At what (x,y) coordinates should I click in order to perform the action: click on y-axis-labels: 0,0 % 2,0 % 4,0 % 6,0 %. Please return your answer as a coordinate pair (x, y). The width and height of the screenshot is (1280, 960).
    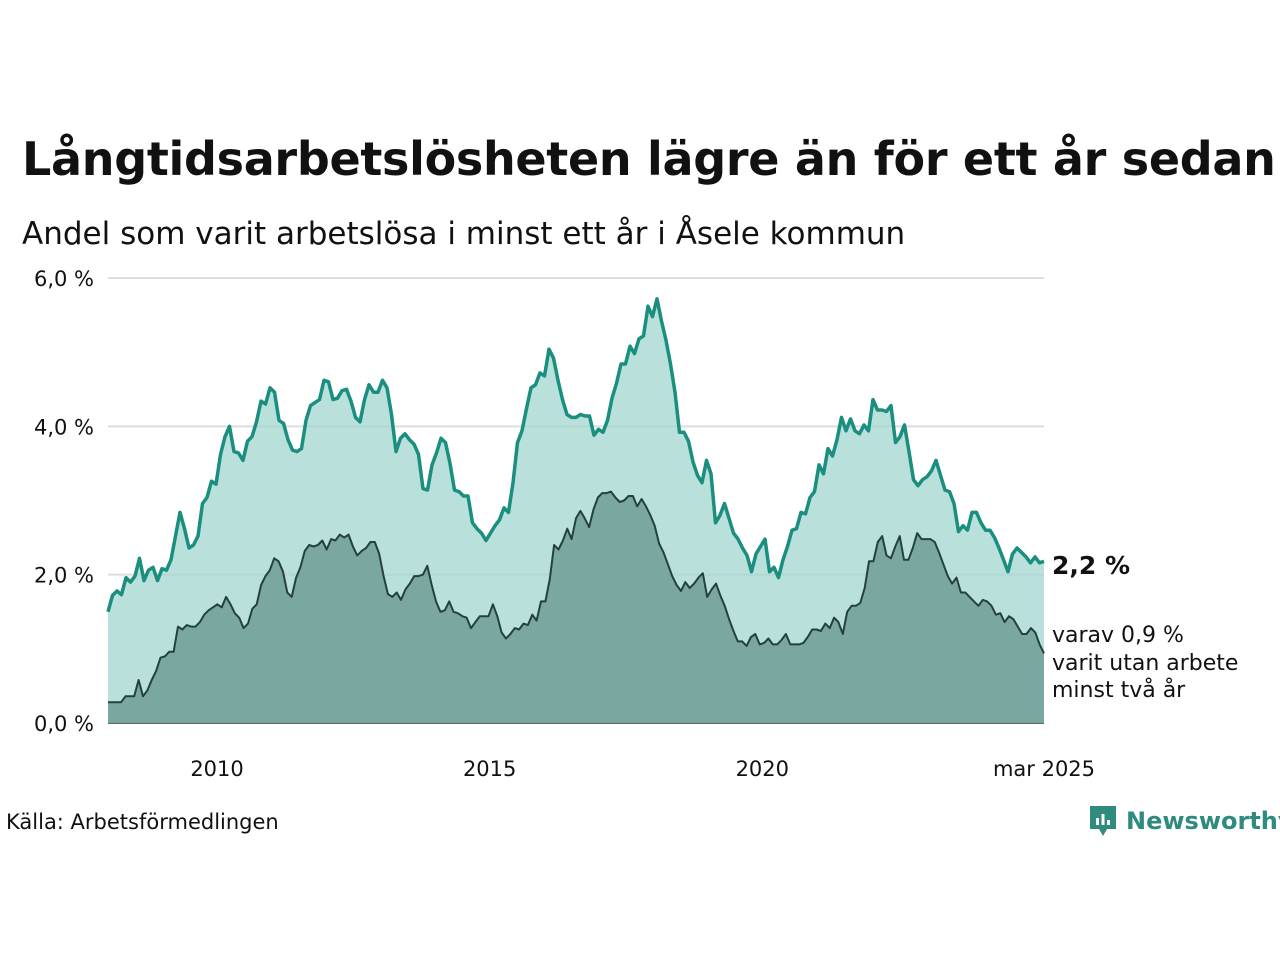
    Looking at the image, I should click on (64, 501).